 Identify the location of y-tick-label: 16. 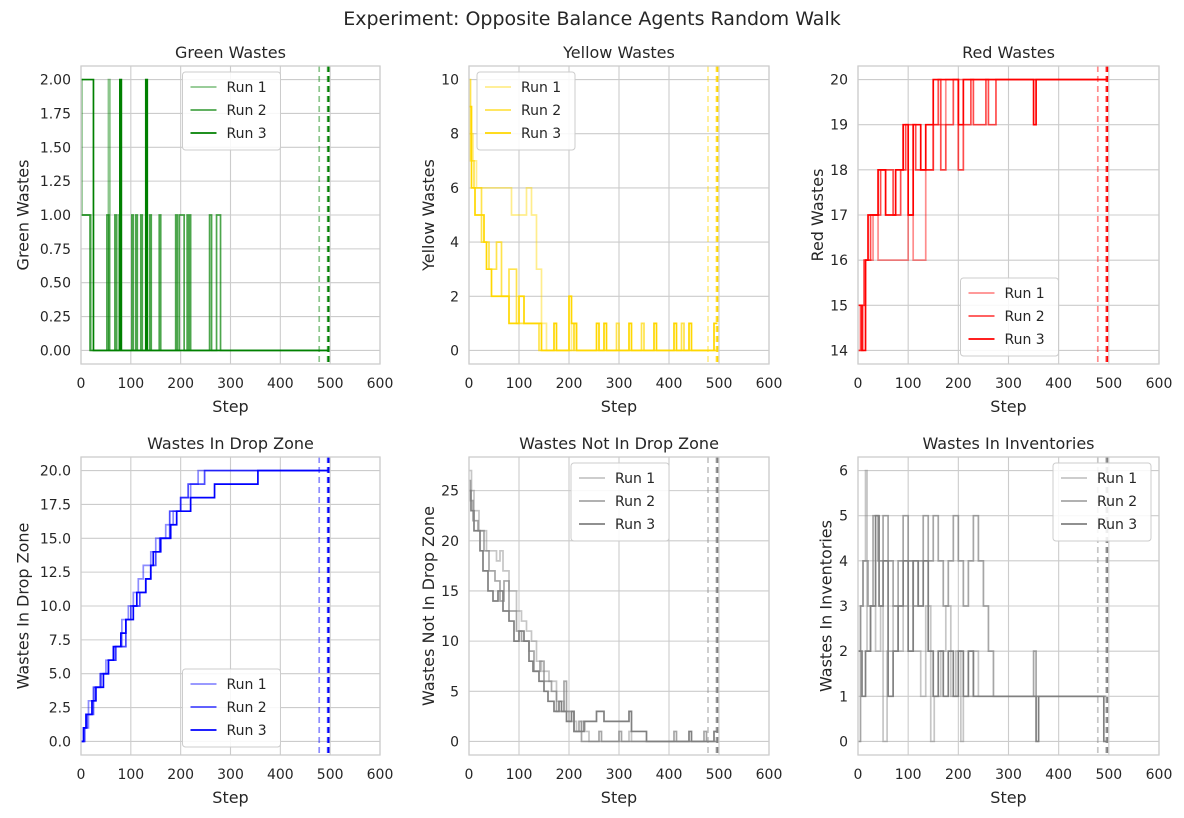
(839, 261).